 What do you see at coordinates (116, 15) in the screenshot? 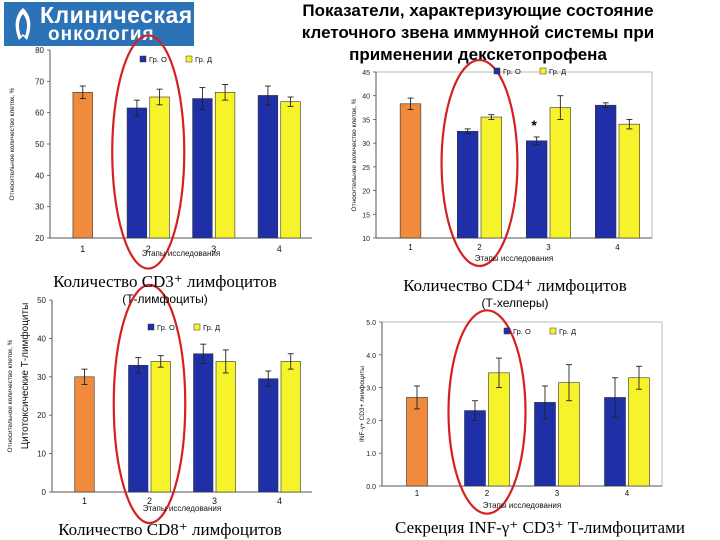
I see `logo-line-1: Клиническая` at bounding box center [116, 15].